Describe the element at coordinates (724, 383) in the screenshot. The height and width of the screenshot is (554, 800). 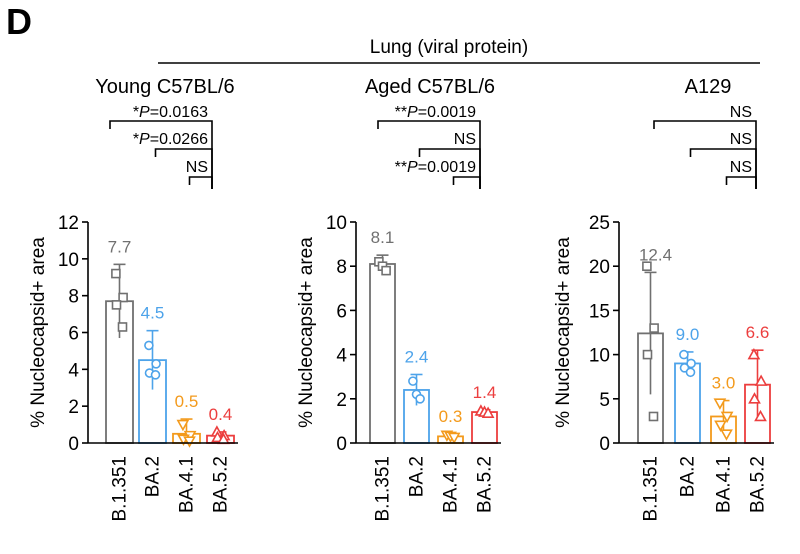
I see `data-label: 3.0` at that location.